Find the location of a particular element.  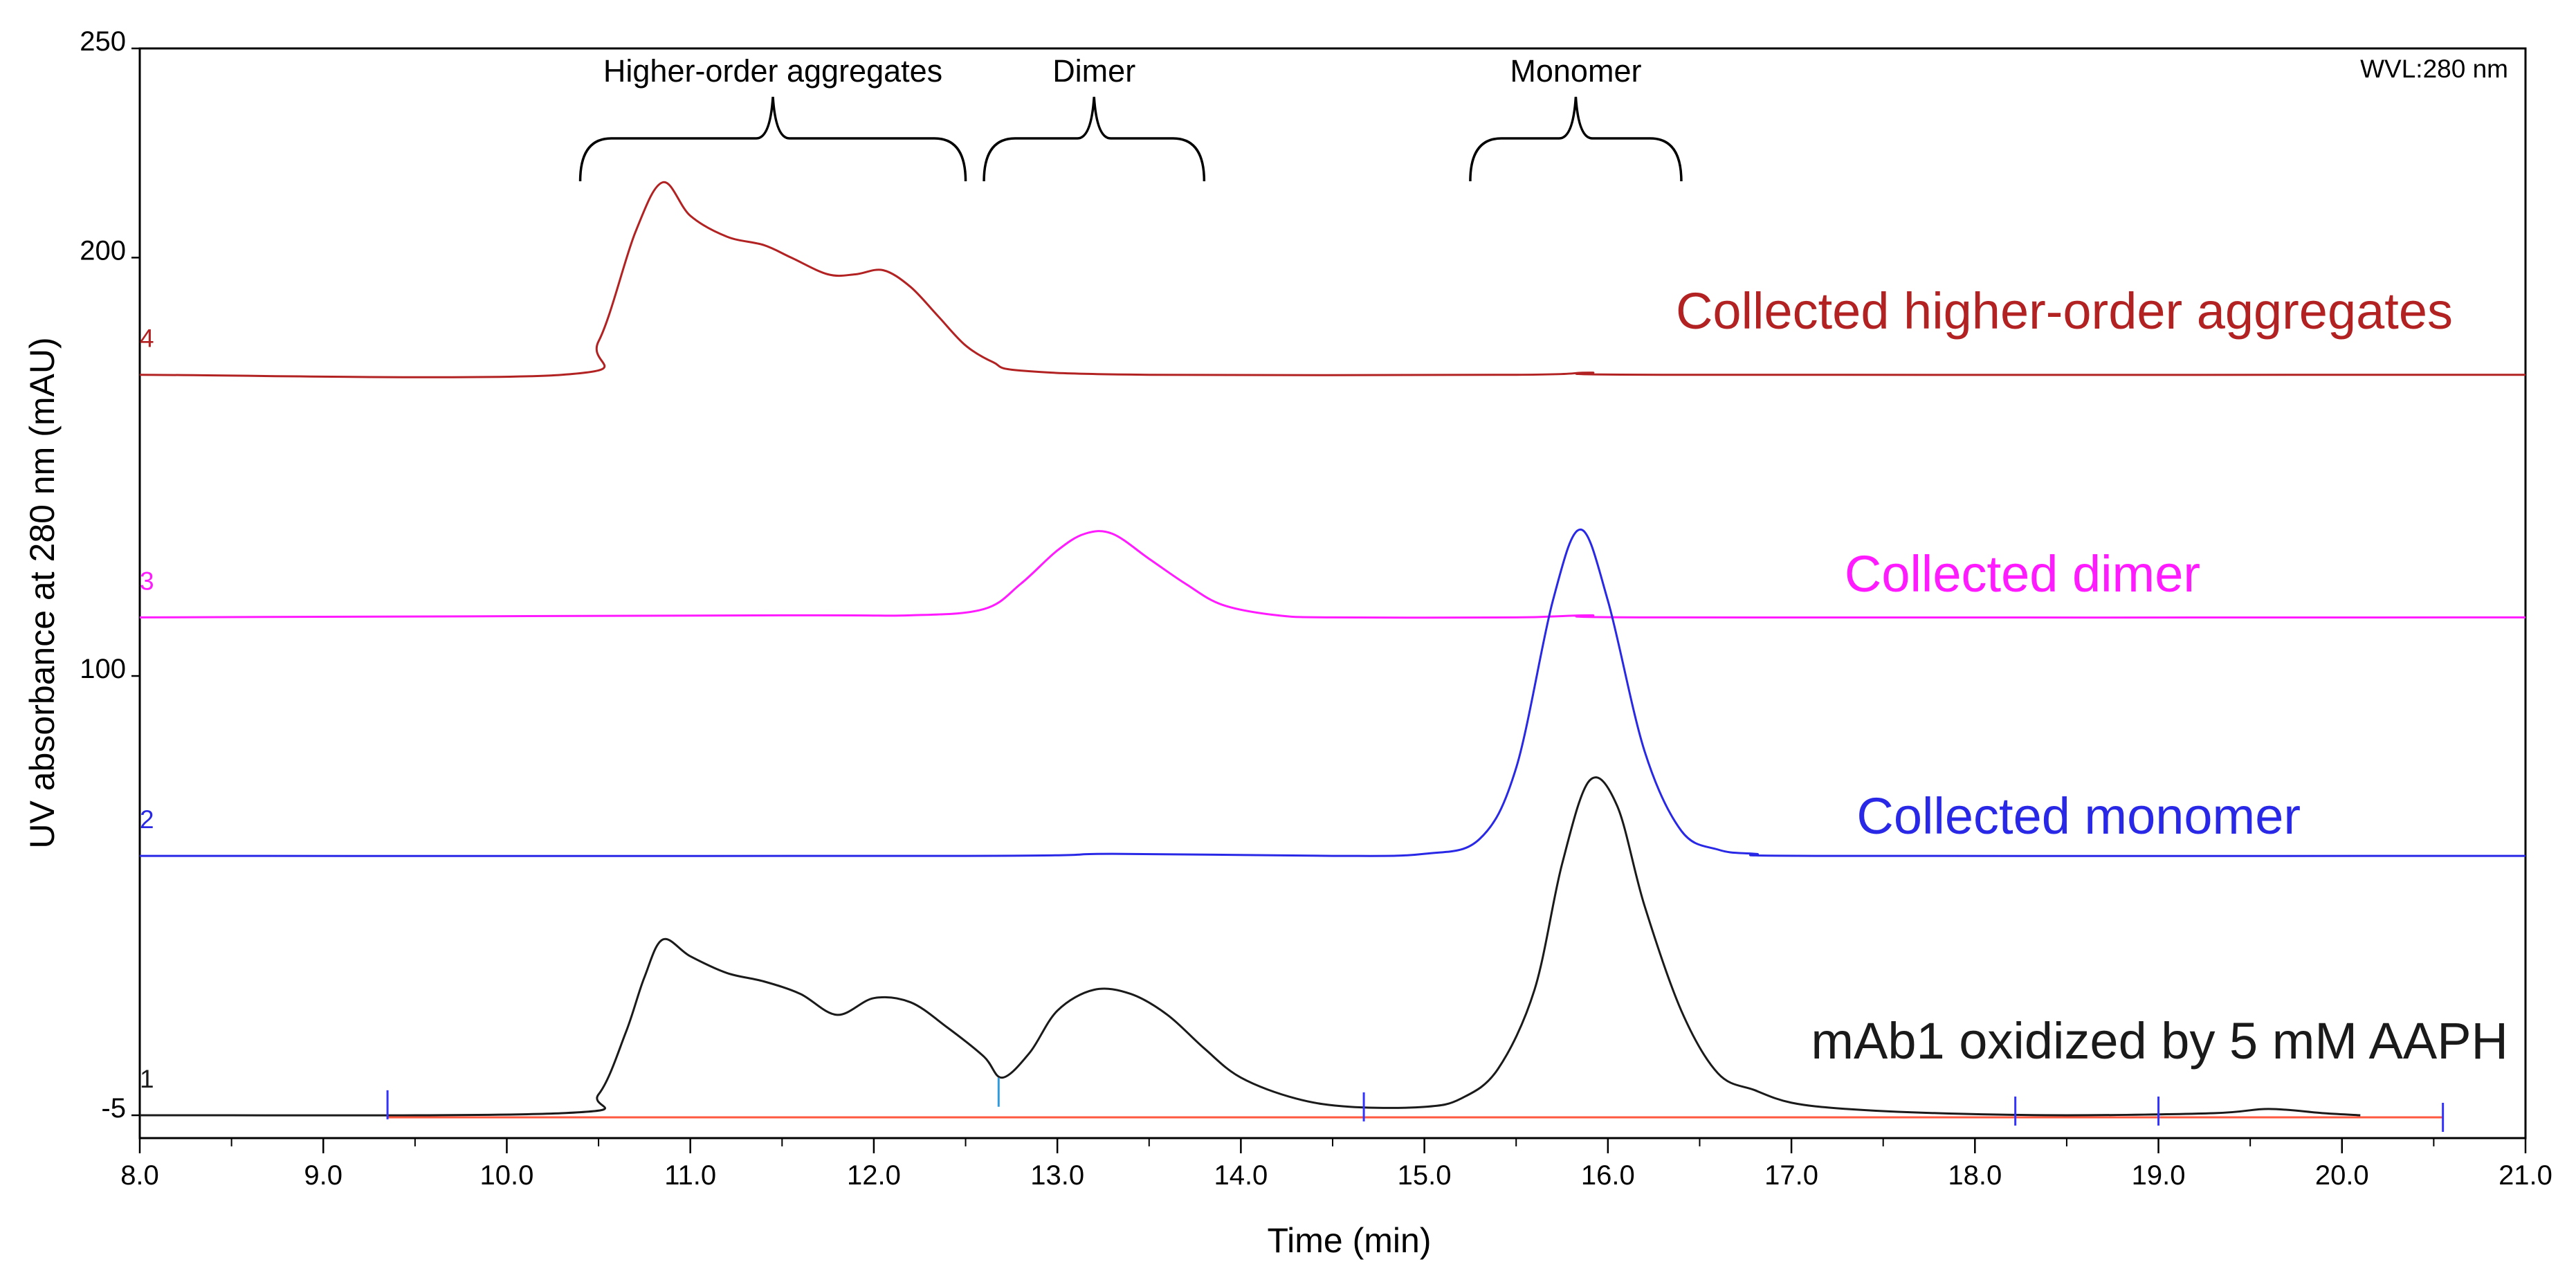

x-axis-title: Time (min) is located at coordinates (1349, 1240).